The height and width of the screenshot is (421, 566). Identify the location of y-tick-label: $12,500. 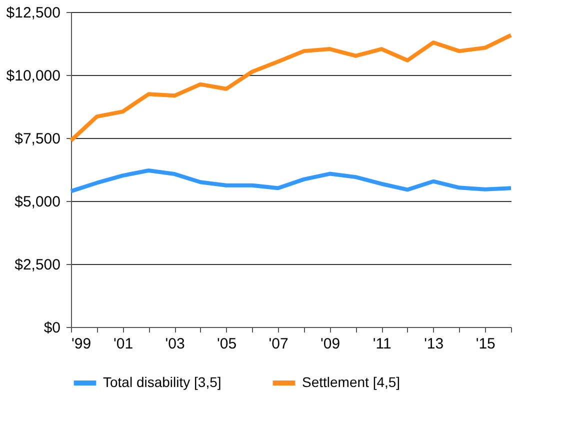
(33, 13).